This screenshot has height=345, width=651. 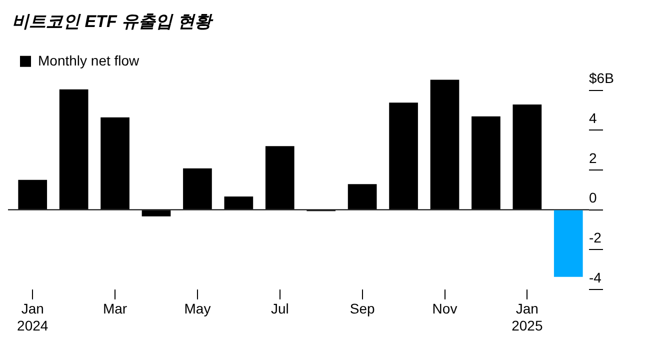 What do you see at coordinates (595, 277) in the screenshot?
I see `y-tick-label: -4` at bounding box center [595, 277].